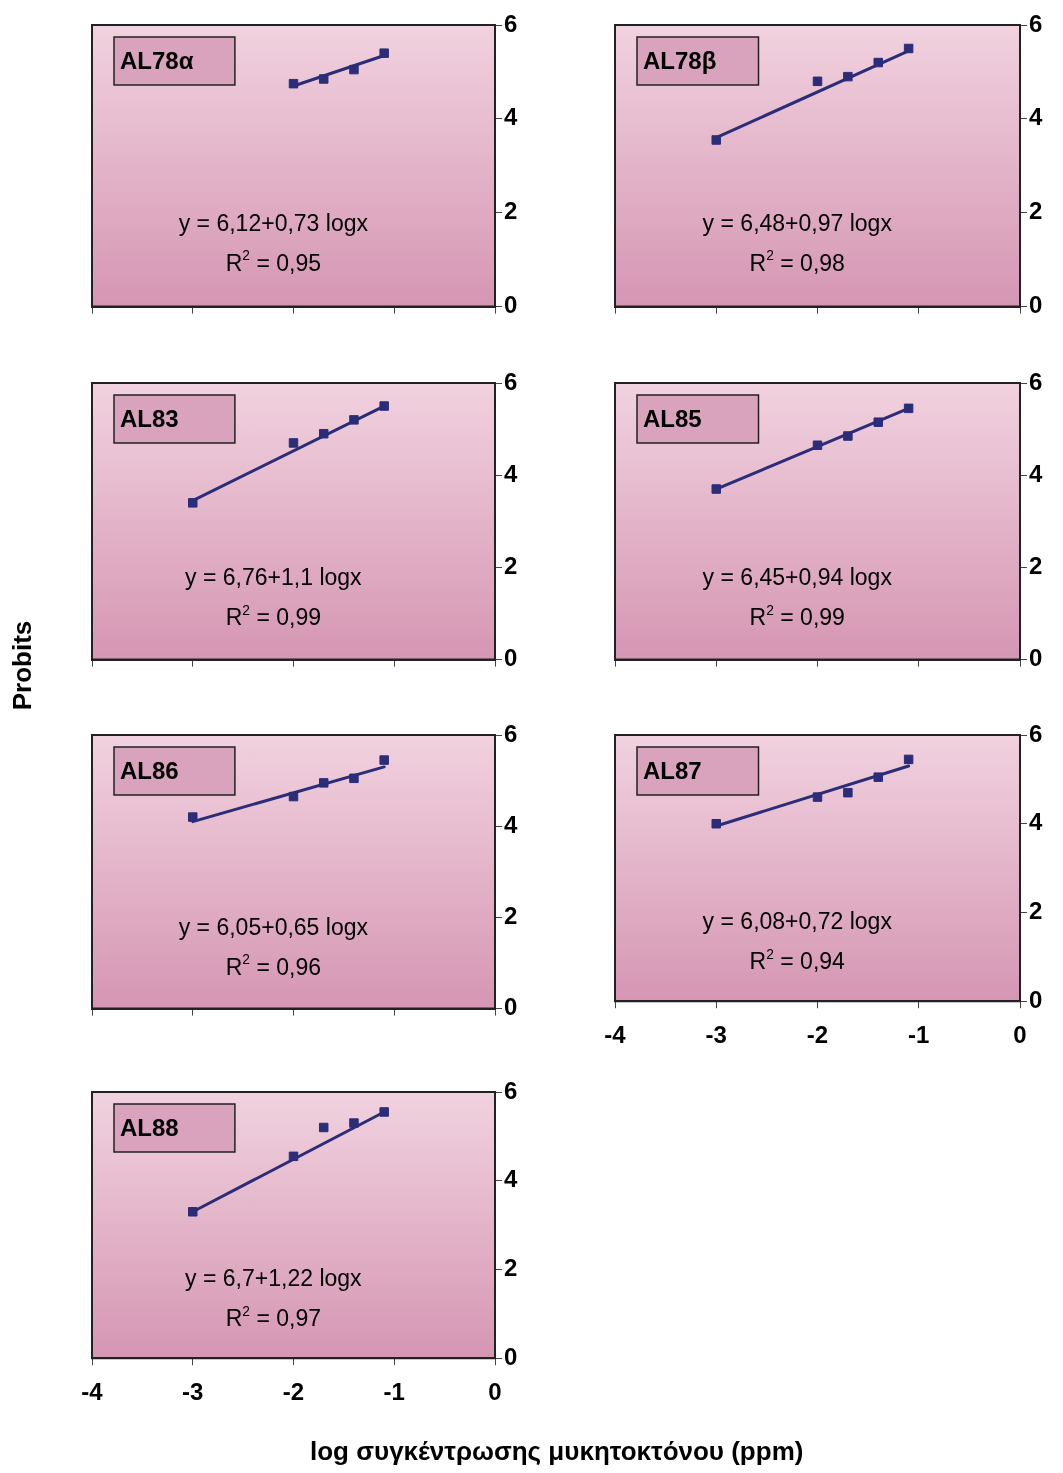  Describe the element at coordinates (557, 1451) in the screenshot. I see `x-axis-title: log συγκέντρωσης μυκητοκτόνου (ppm)` at that location.